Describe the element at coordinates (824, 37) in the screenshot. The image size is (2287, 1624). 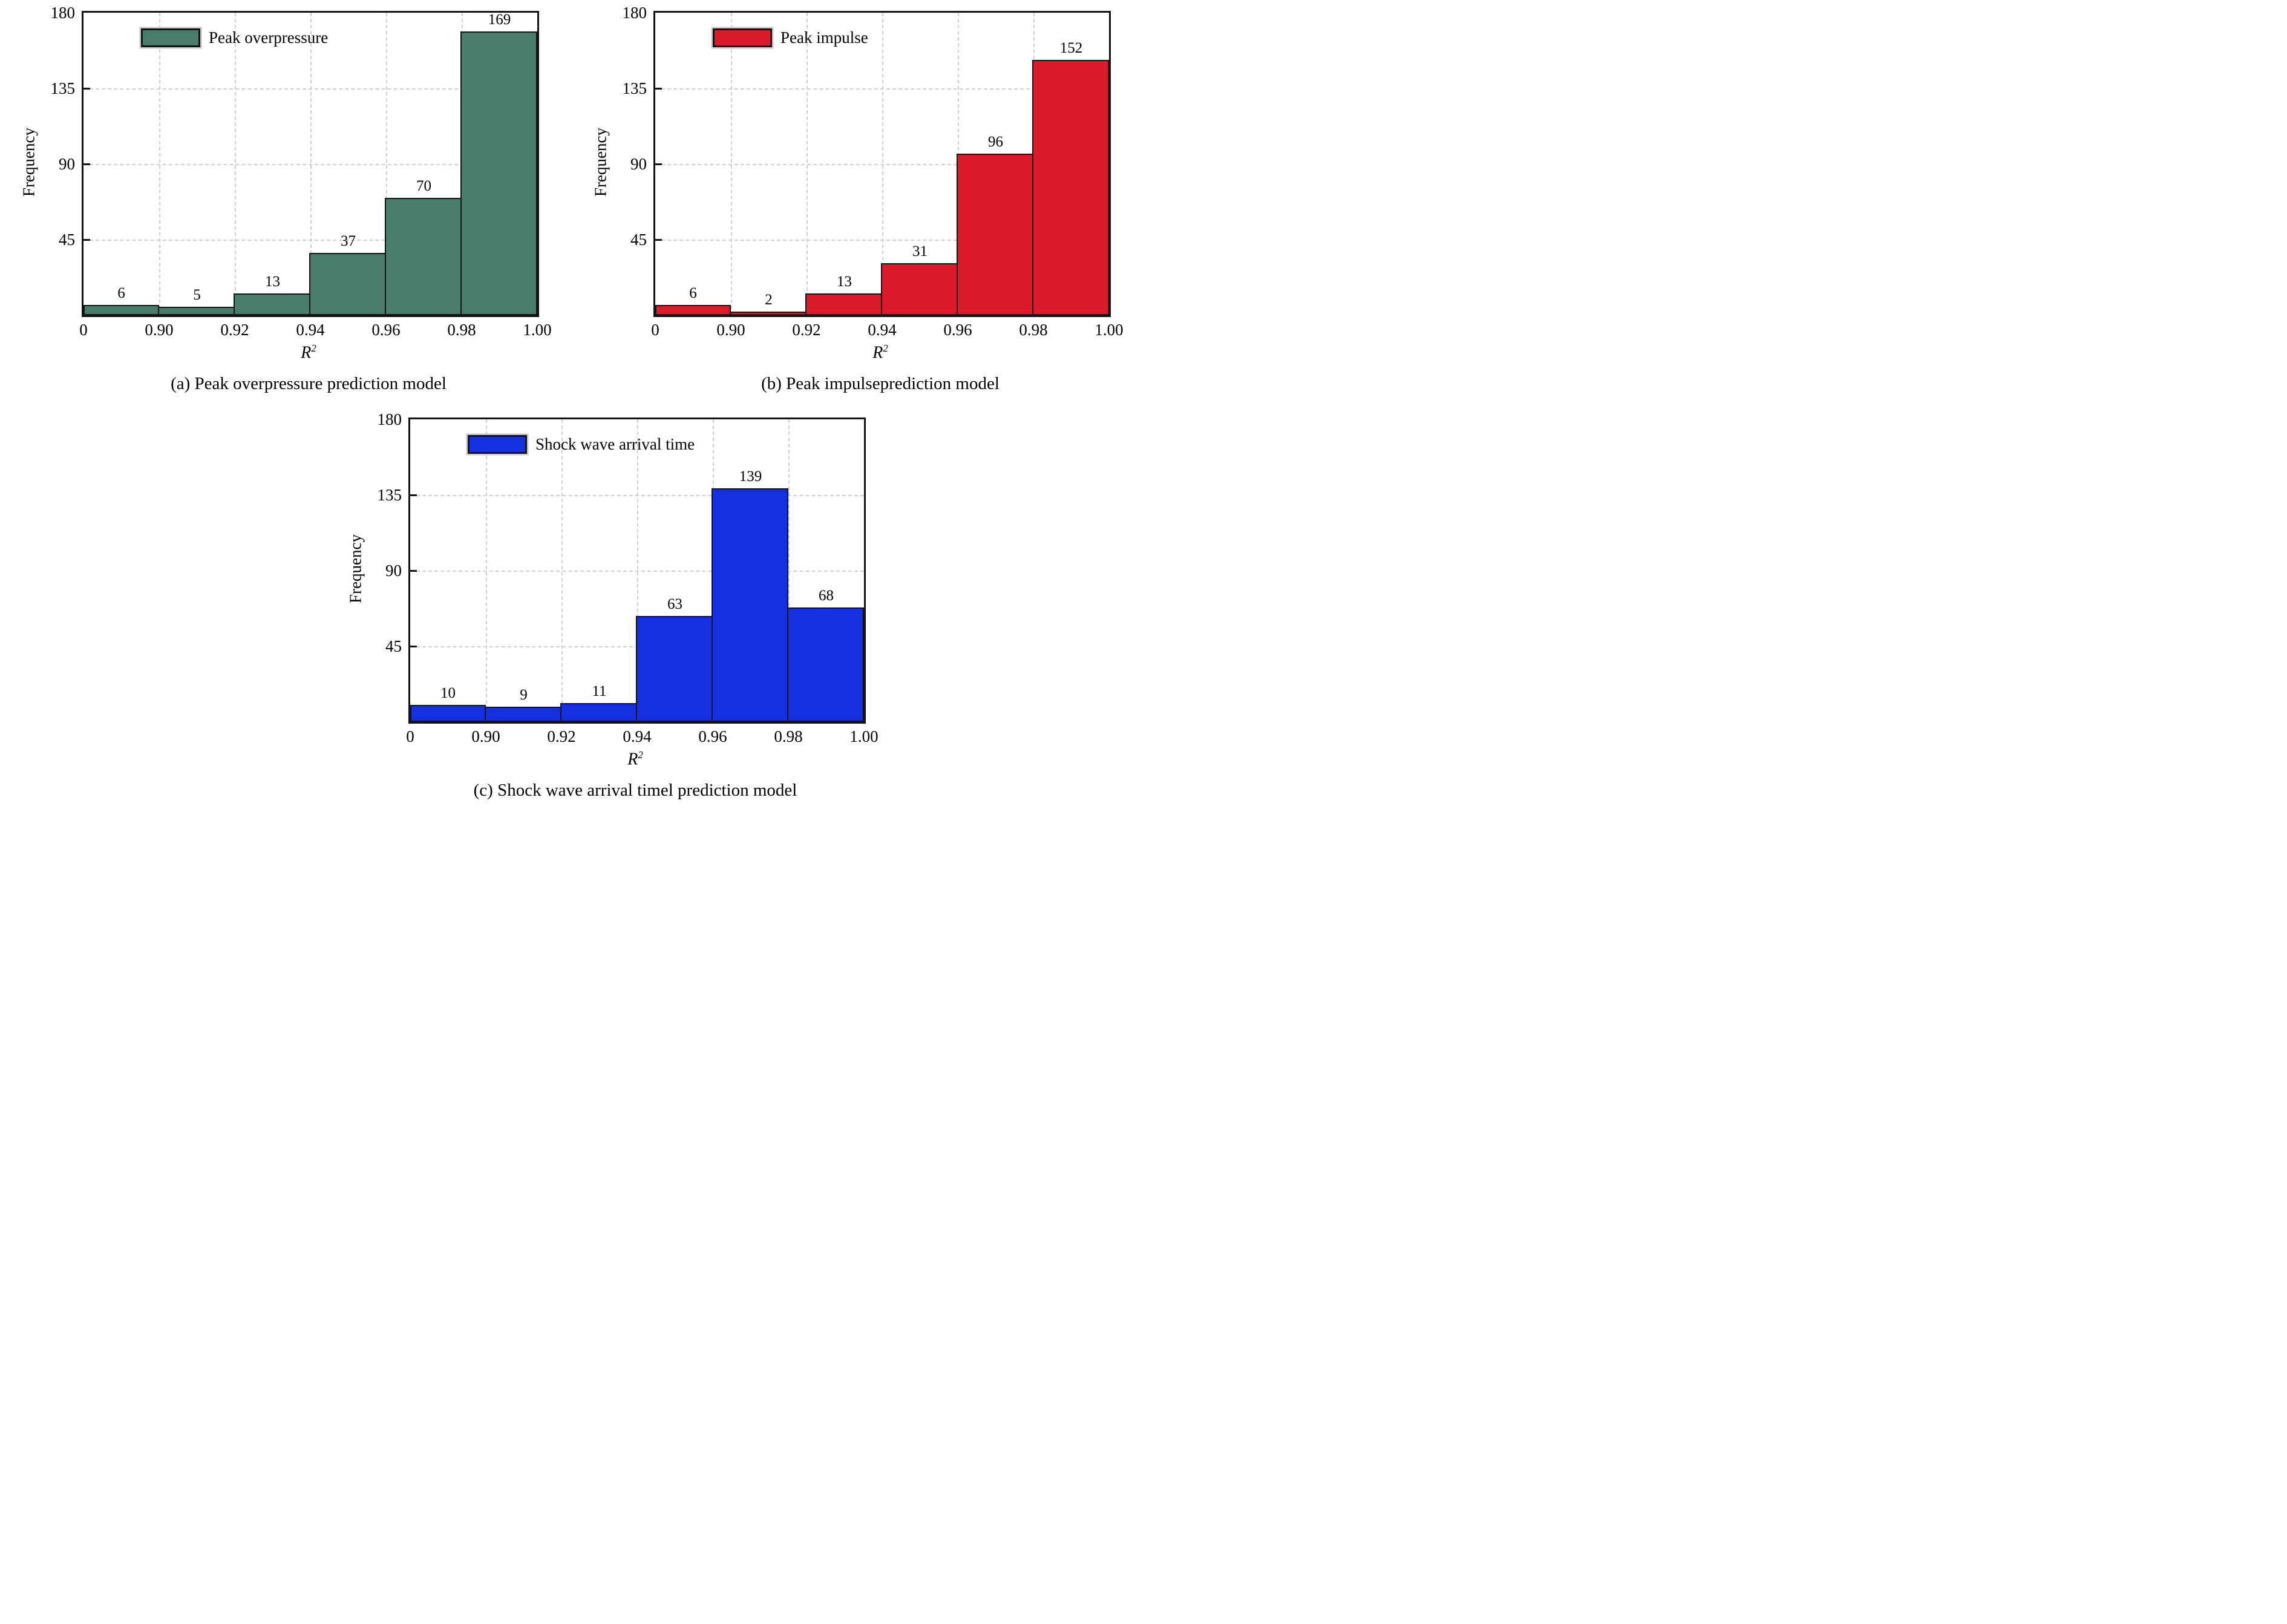
I see `legend-label-b: Peak impulse` at that location.